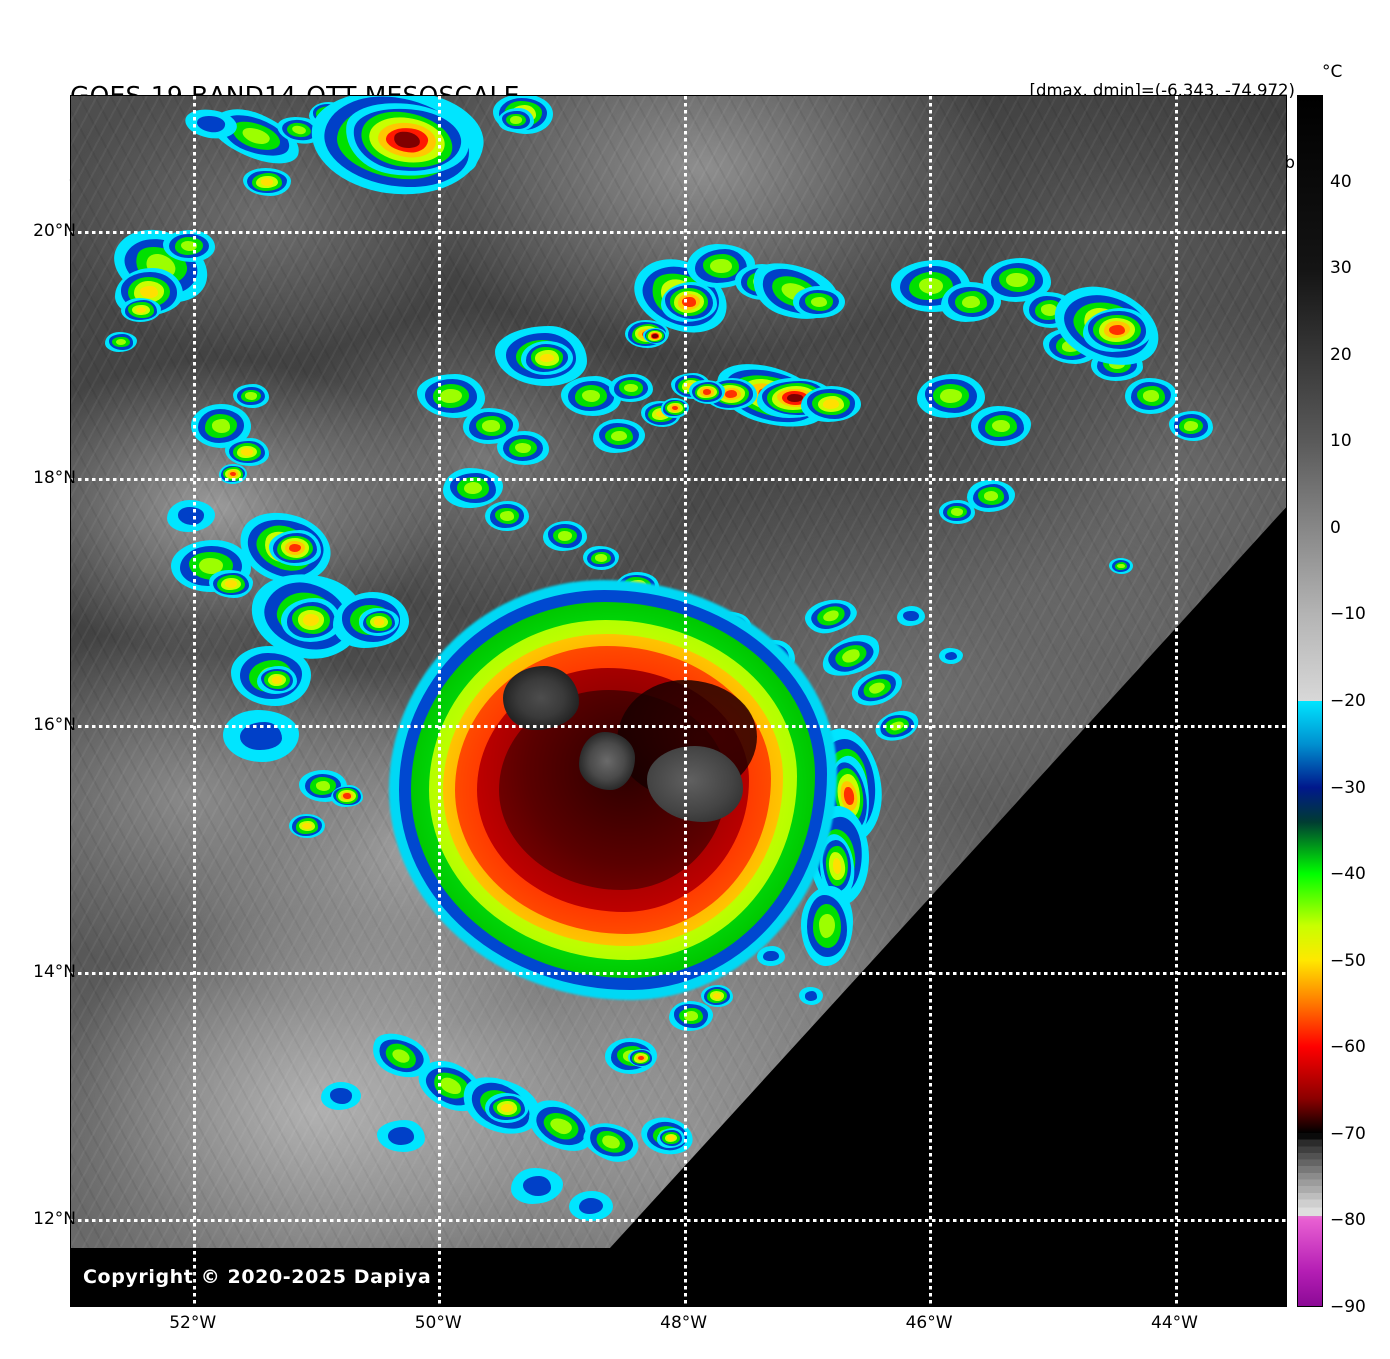 This screenshot has width=1390, height=1359. What do you see at coordinates (1348, 1133) in the screenshot?
I see `colorbar-tick-label: −70` at bounding box center [1348, 1133].